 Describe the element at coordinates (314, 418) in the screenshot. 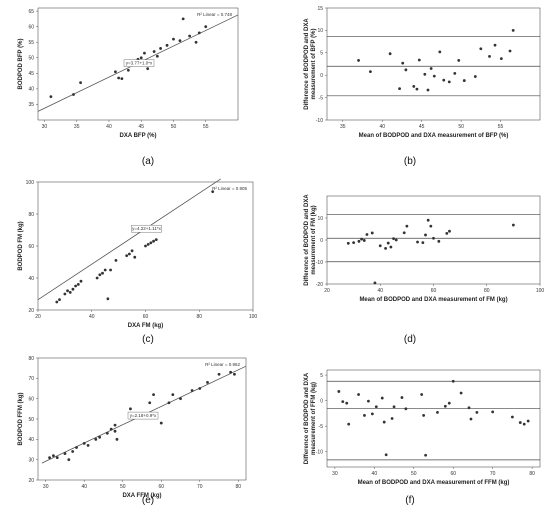

I see `y-axis-label-line: measurement of FFM (kg)` at that location.